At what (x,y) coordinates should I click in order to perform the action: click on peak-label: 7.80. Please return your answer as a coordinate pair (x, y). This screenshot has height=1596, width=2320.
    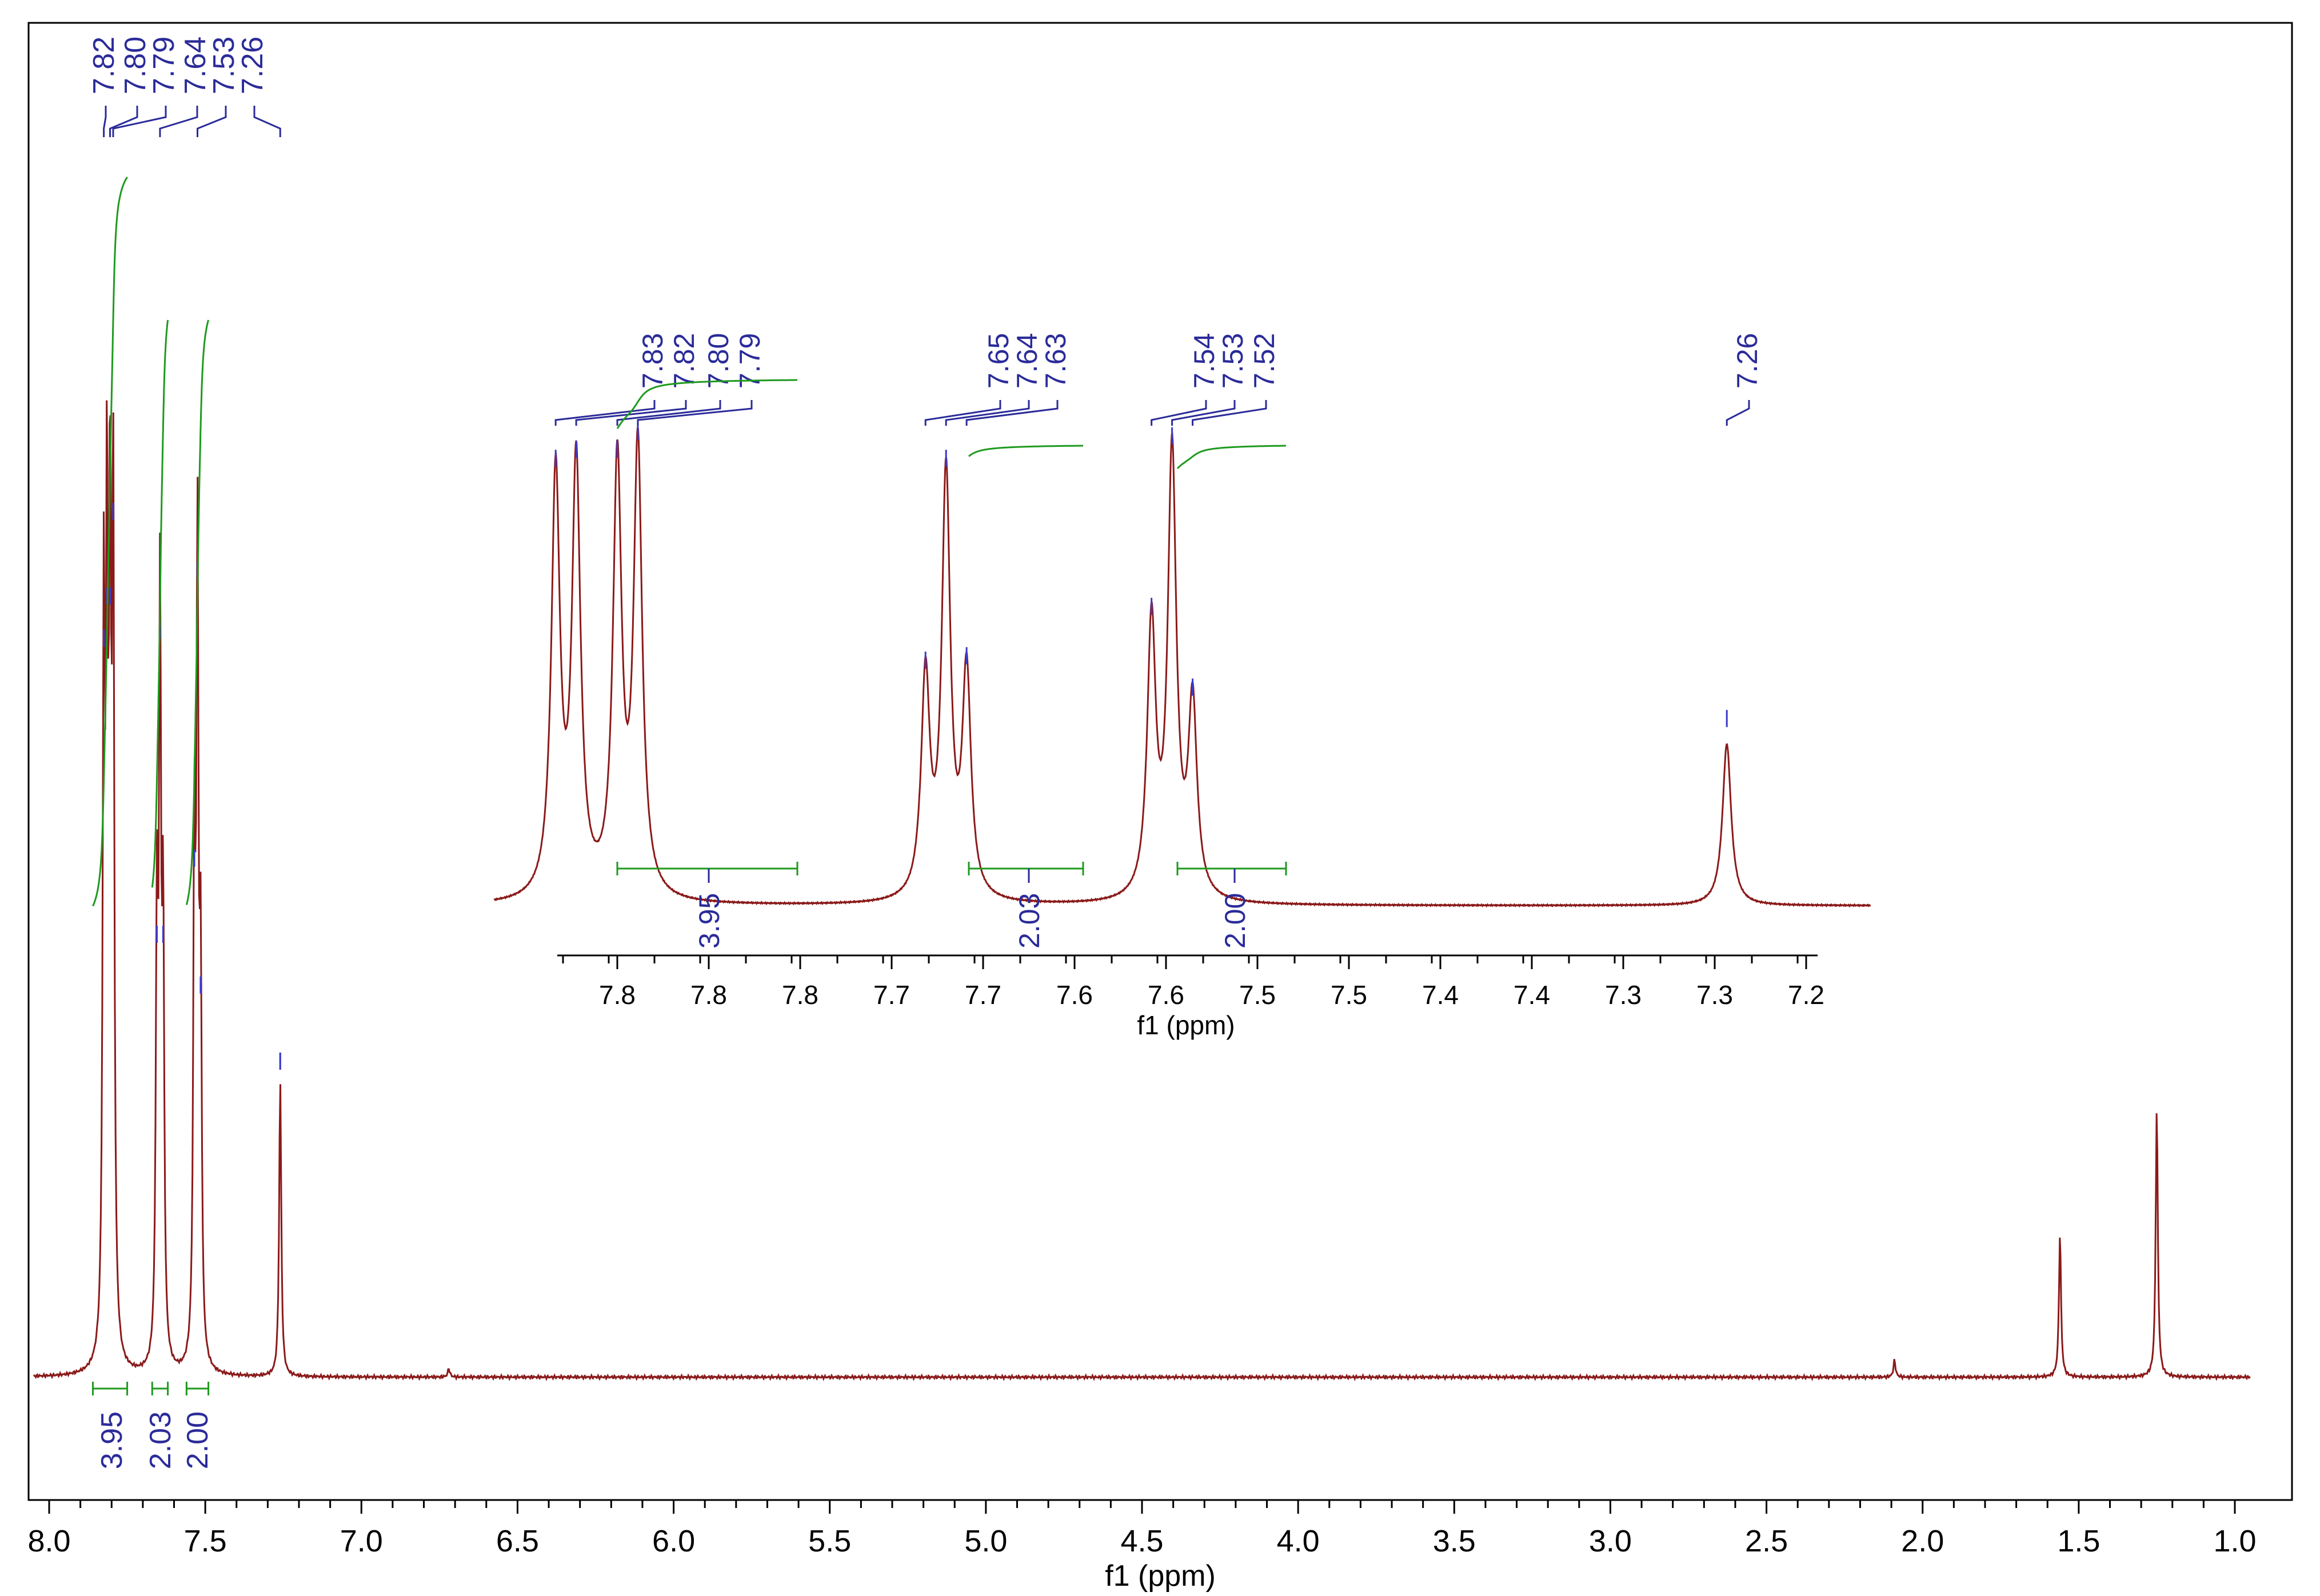
    Looking at the image, I should click on (135, 65).